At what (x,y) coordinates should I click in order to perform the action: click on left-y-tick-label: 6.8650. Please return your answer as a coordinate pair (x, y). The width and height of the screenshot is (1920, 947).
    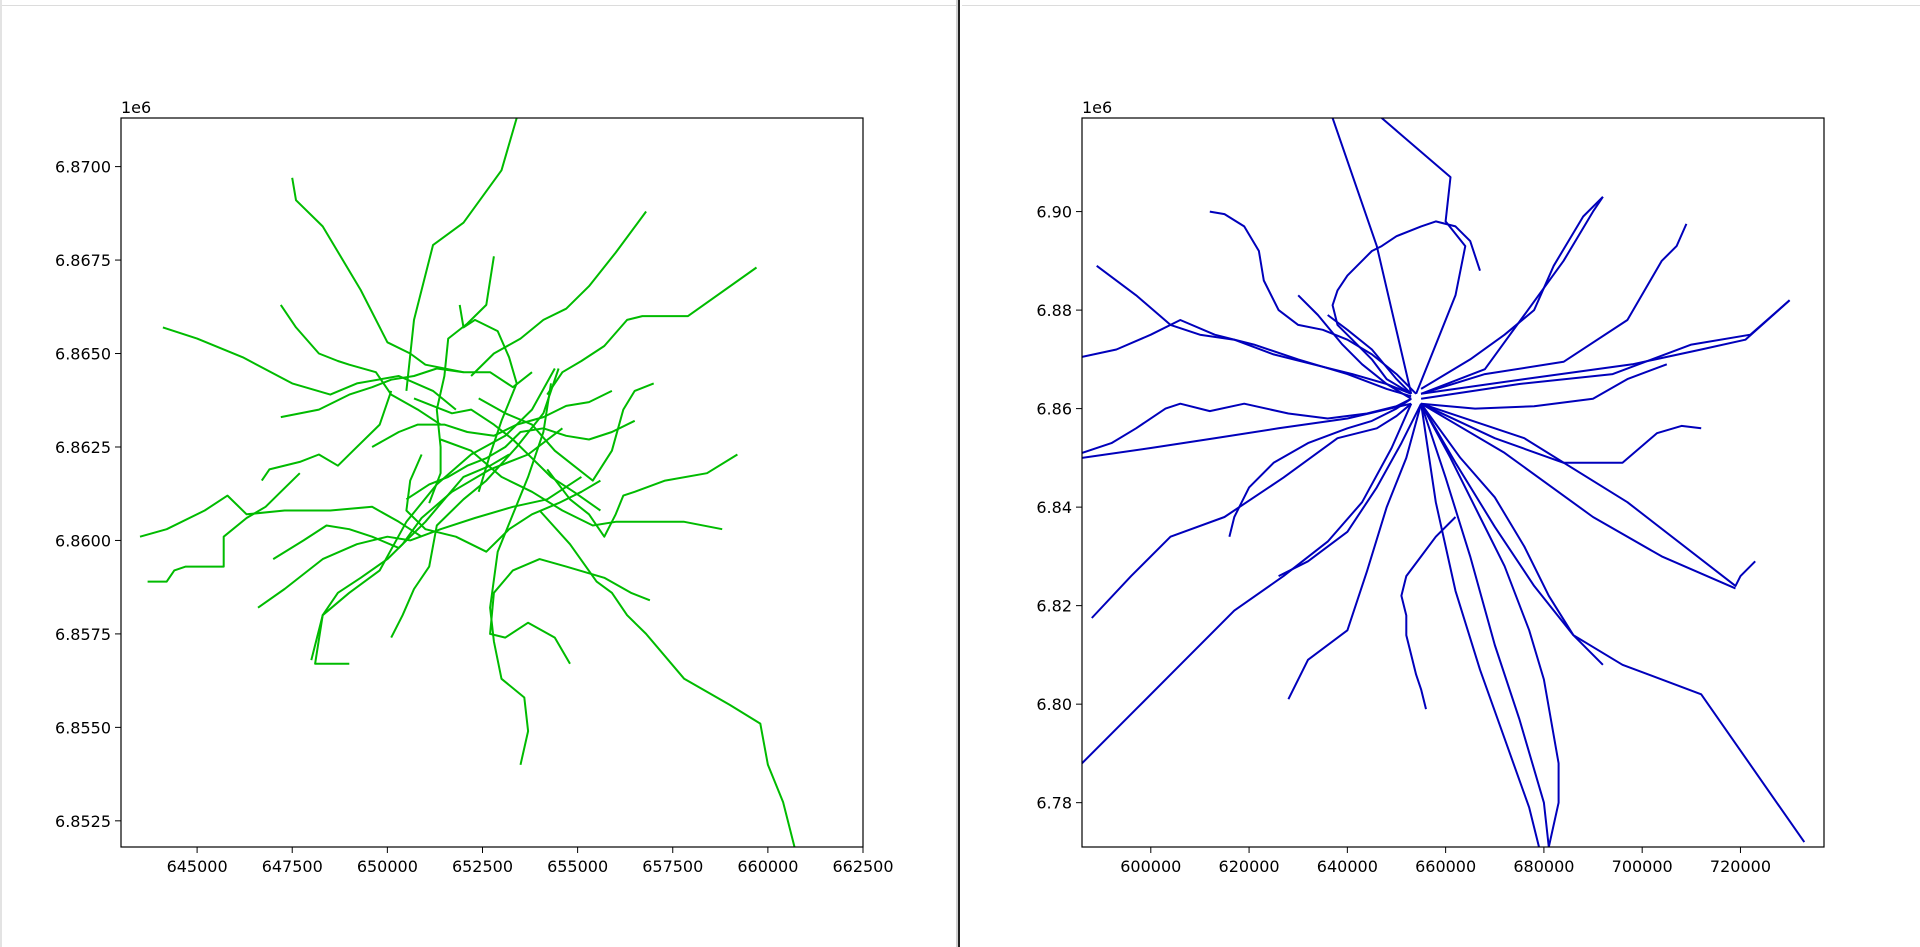
    Looking at the image, I should click on (83, 354).